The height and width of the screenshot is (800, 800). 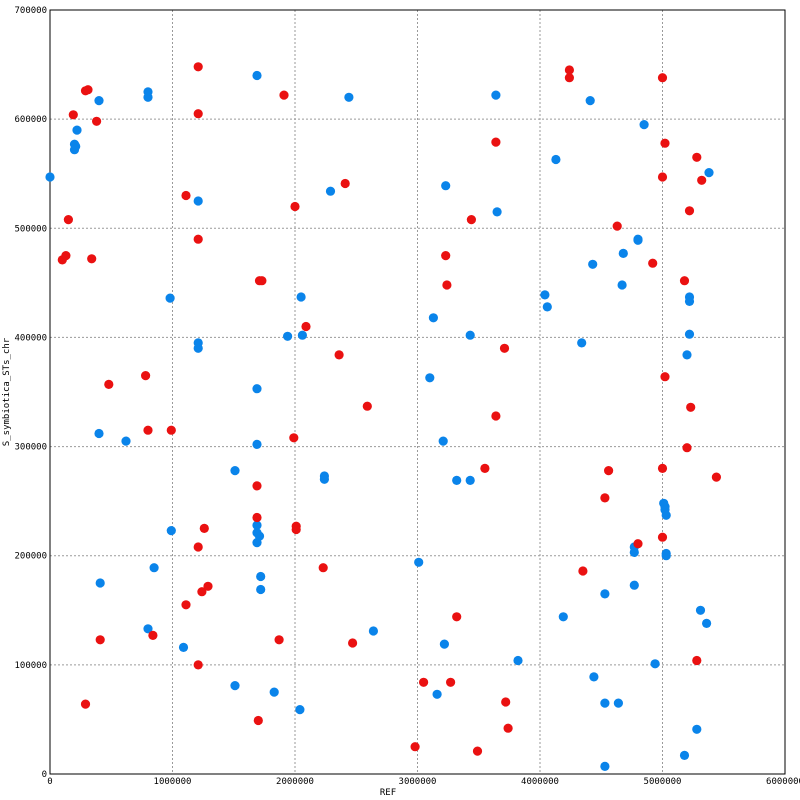 I want to click on y-axis-label: S_symbiotica_STs_chr, so click(x=7, y=391).